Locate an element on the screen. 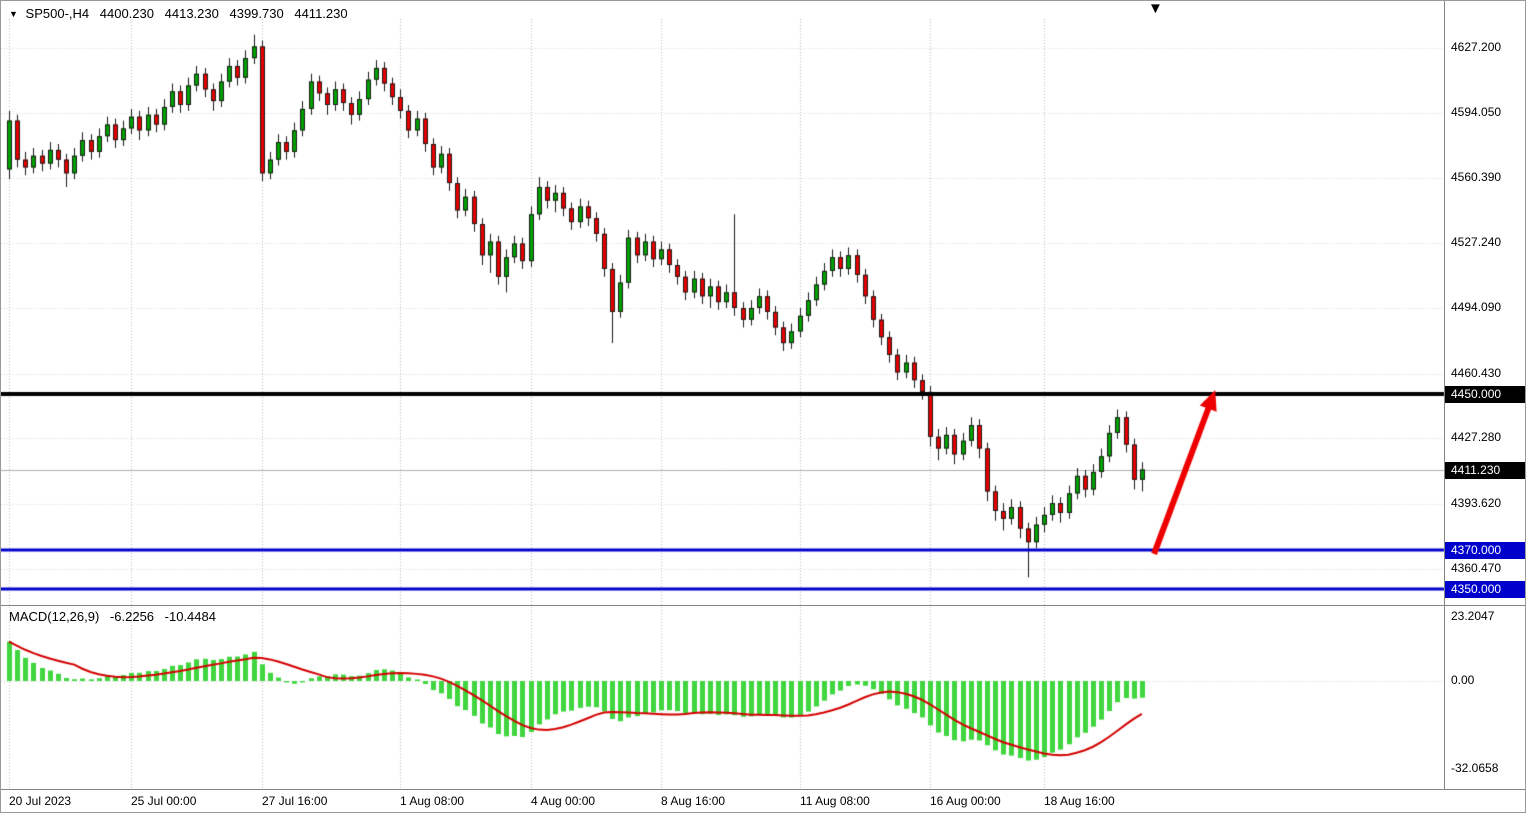  indicator-label: MACD(12,26,9) -6.2256 -10.4484 is located at coordinates (116, 616).